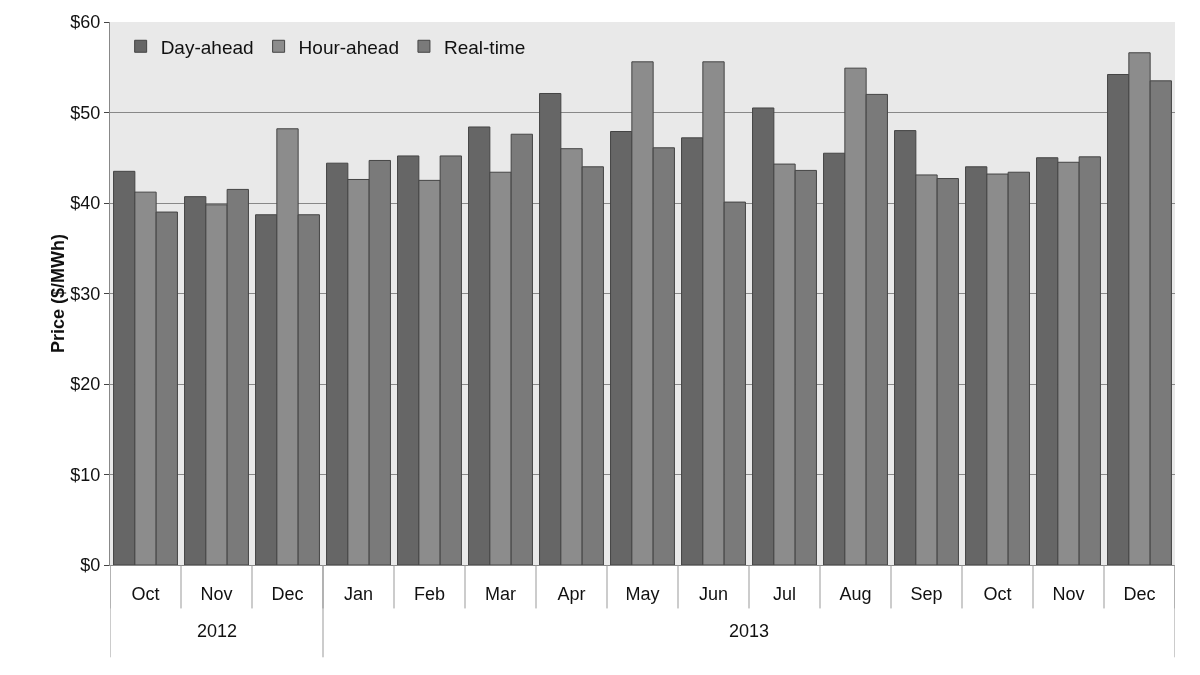  I want to click on x-tick-label: Sep, so click(926, 593).